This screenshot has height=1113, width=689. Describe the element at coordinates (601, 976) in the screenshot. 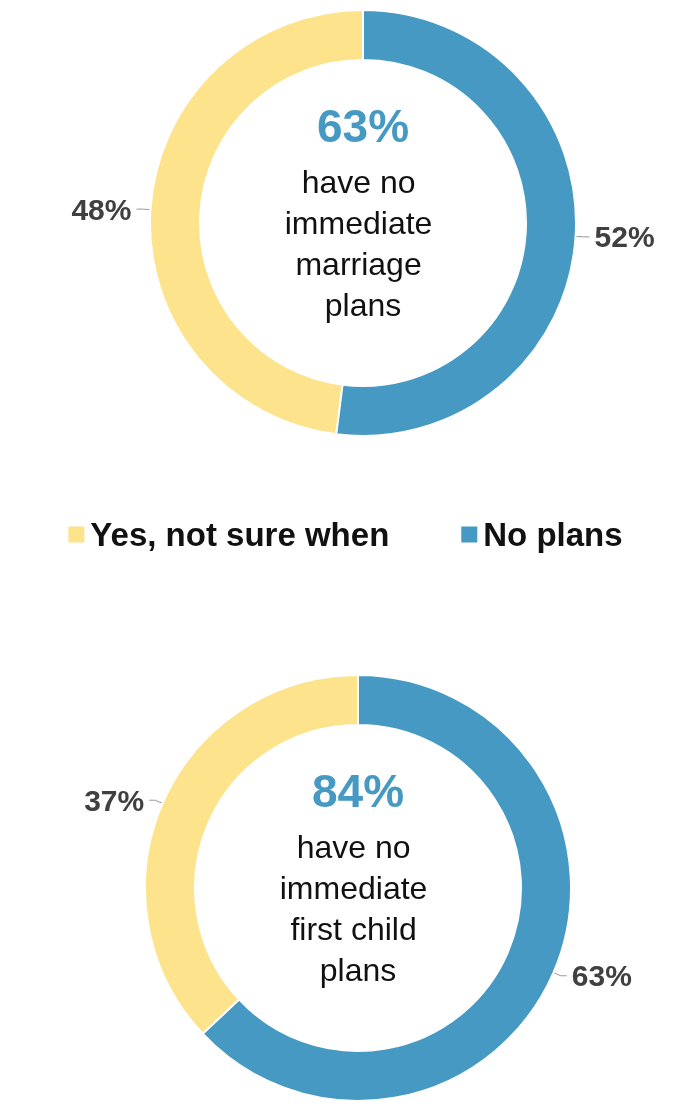

I see `data-label: 63%` at that location.